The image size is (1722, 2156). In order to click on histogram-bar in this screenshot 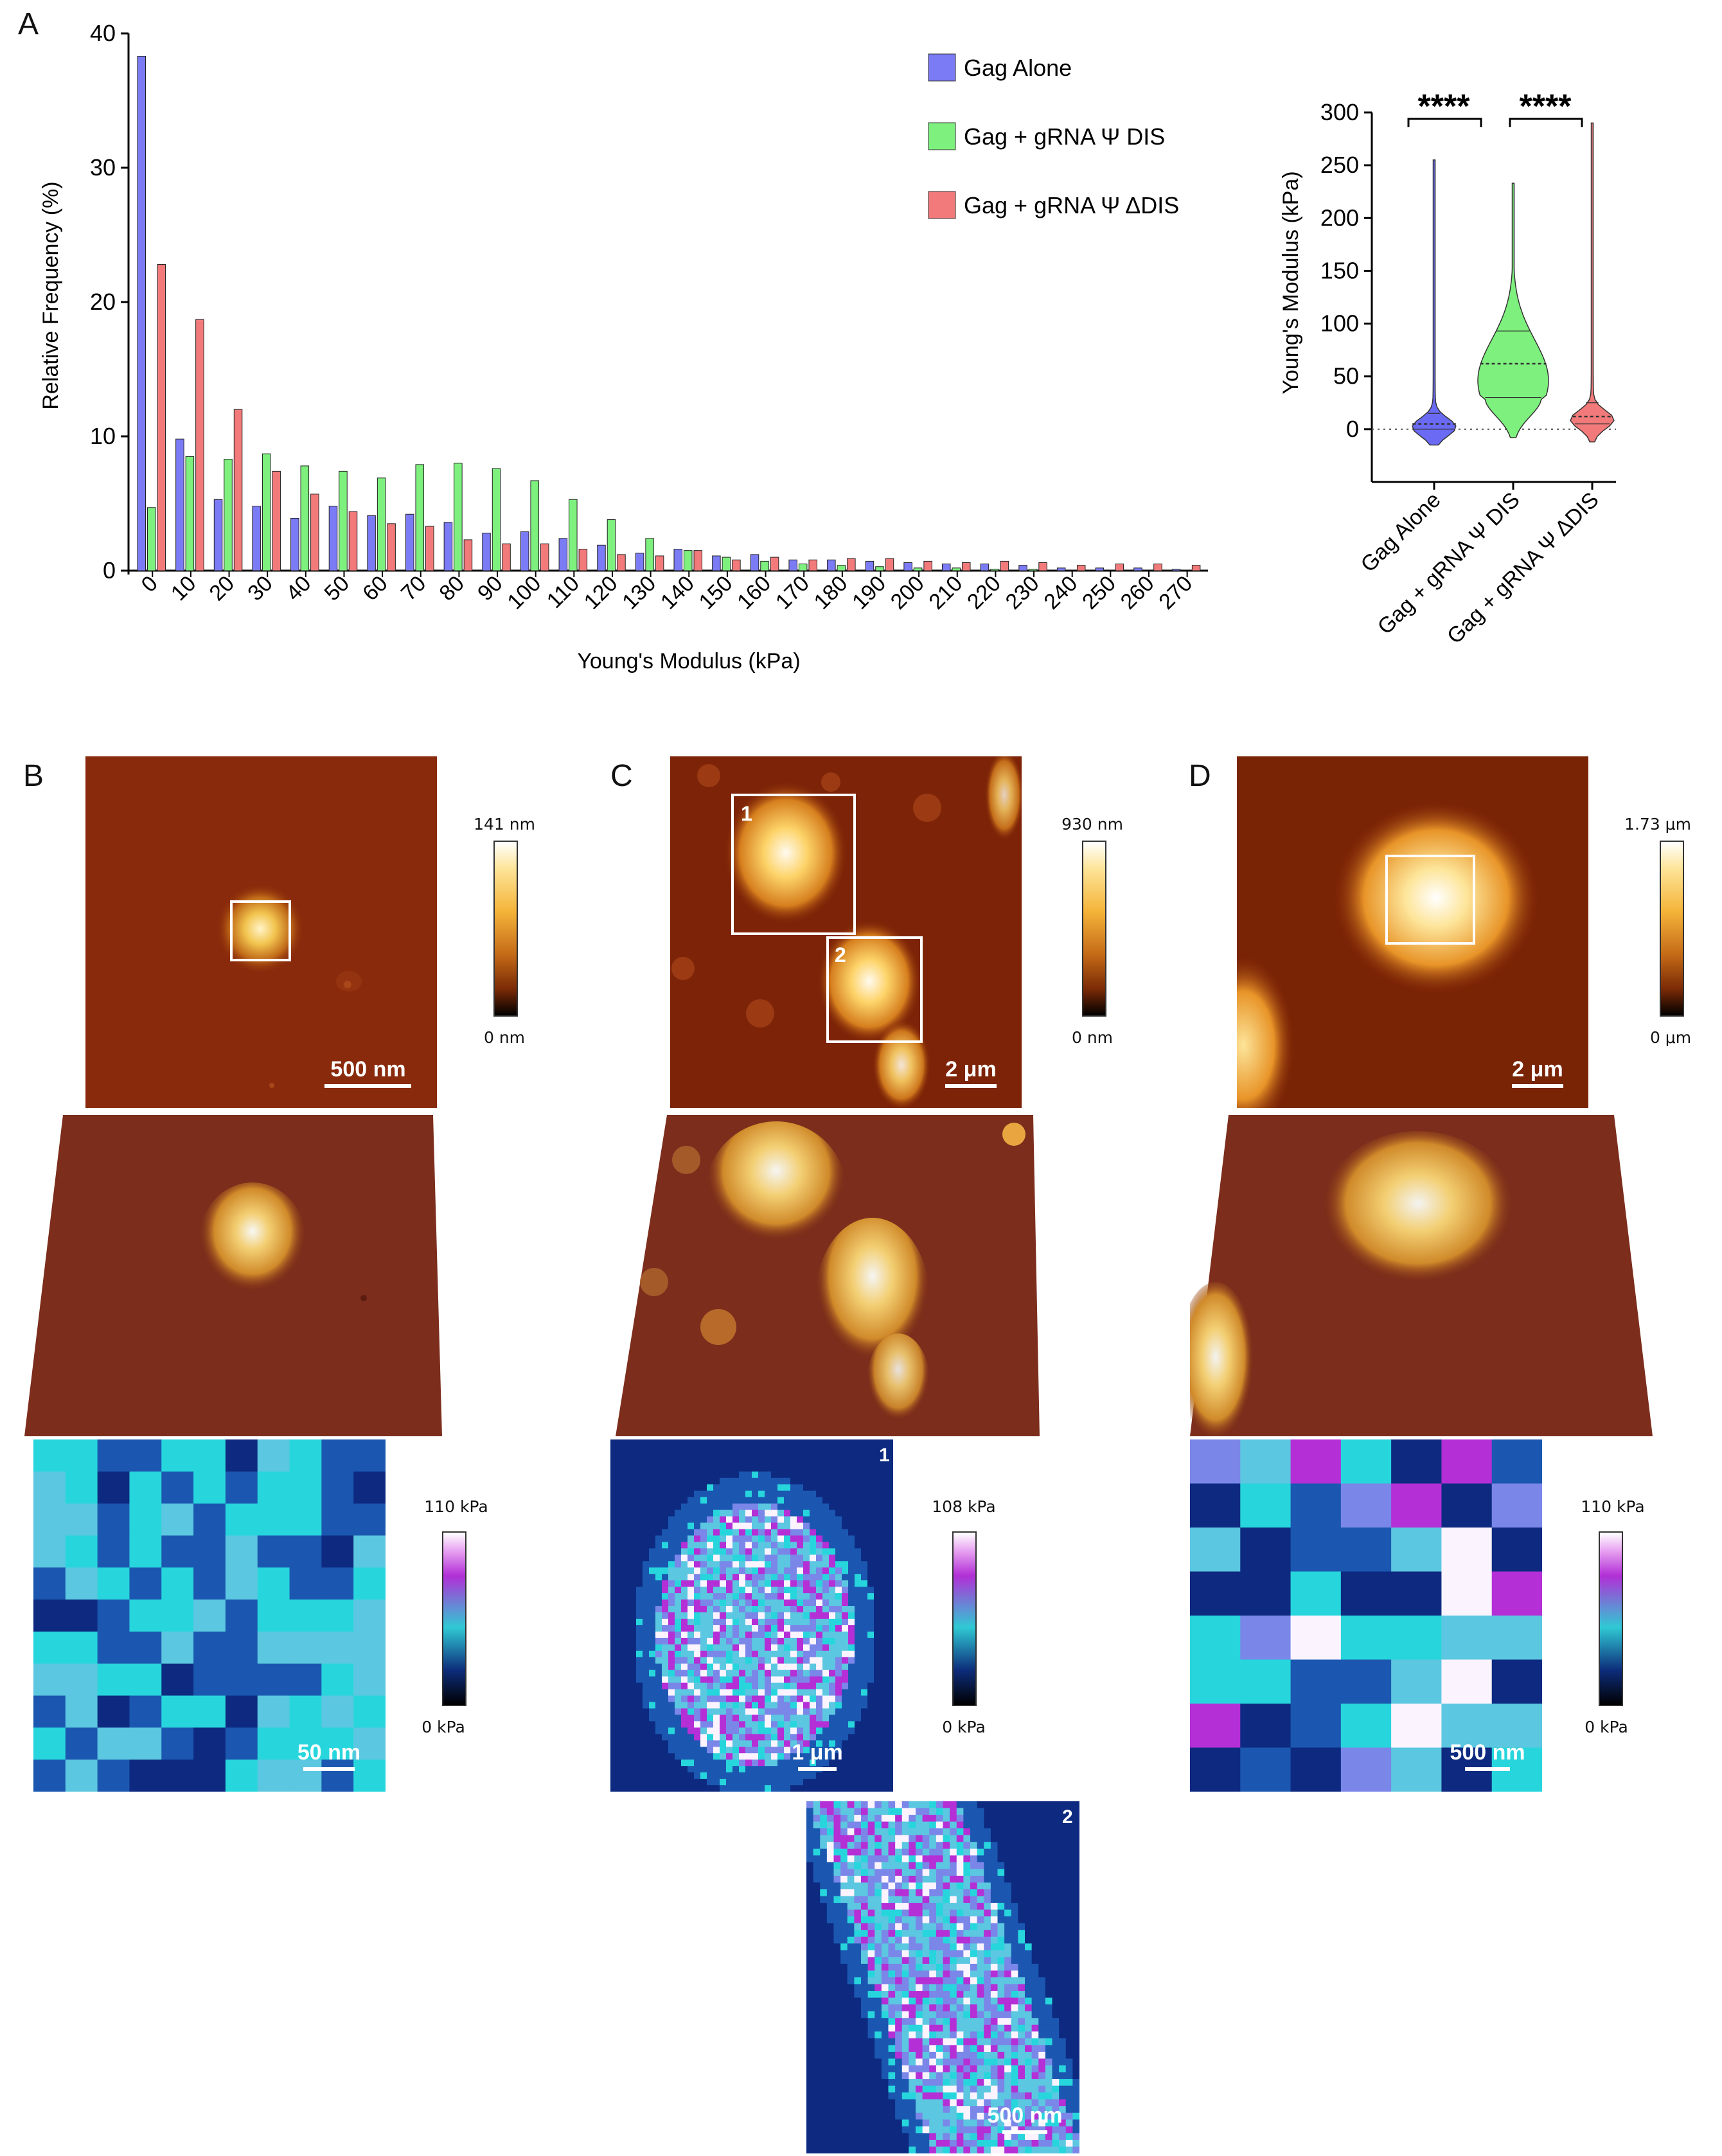, I will do `click(238, 490)`.